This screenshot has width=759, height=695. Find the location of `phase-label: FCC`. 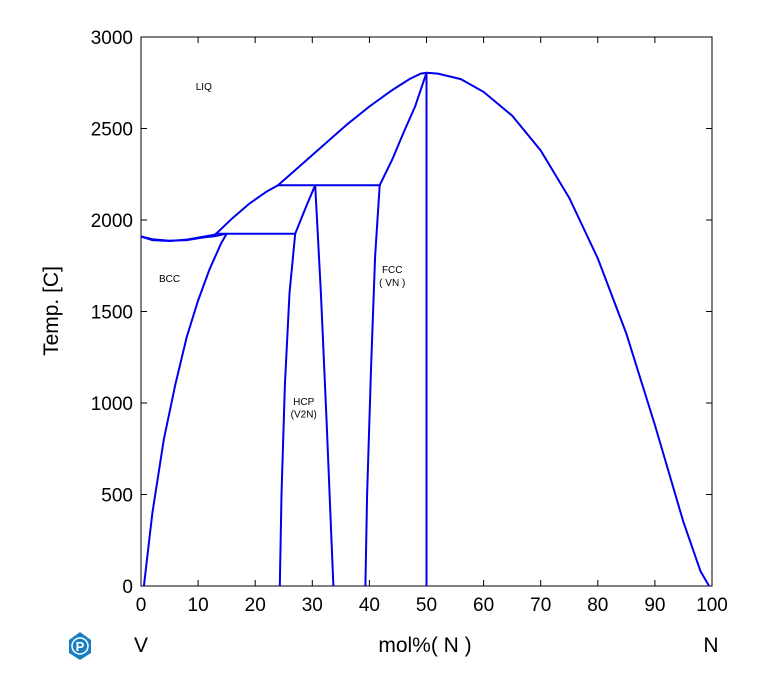

phase-label: FCC is located at coordinates (392, 270).